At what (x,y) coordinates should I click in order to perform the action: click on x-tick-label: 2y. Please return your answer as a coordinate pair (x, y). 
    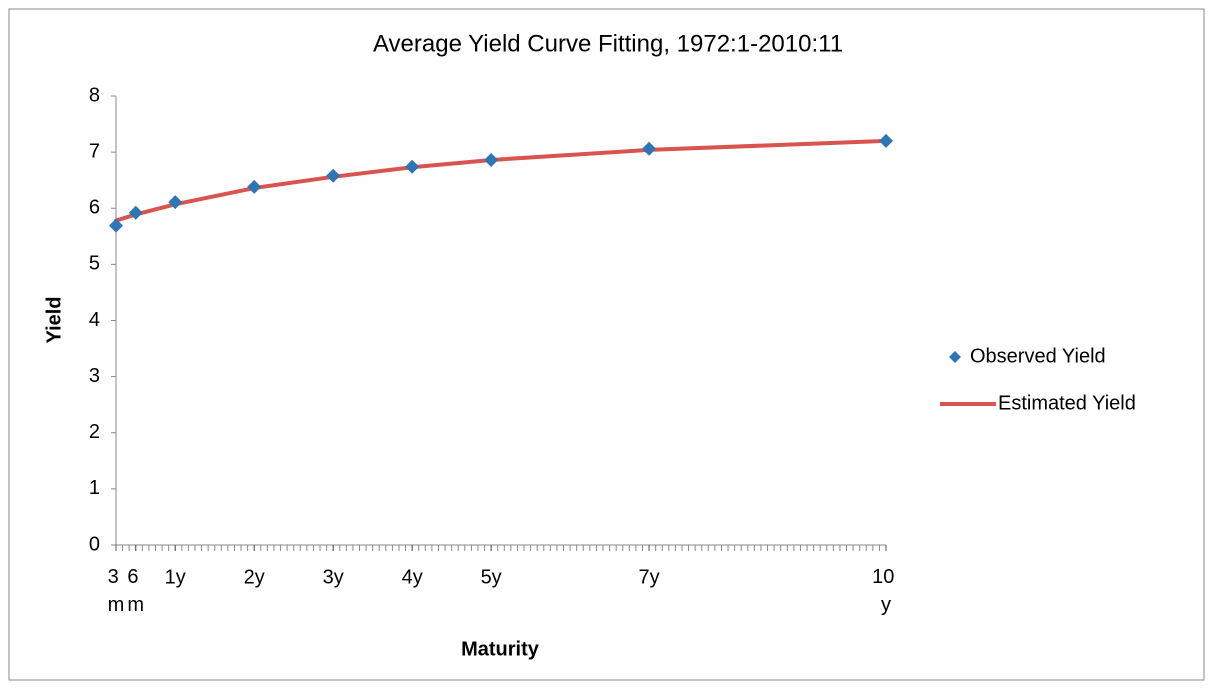
    Looking at the image, I should click on (254, 577).